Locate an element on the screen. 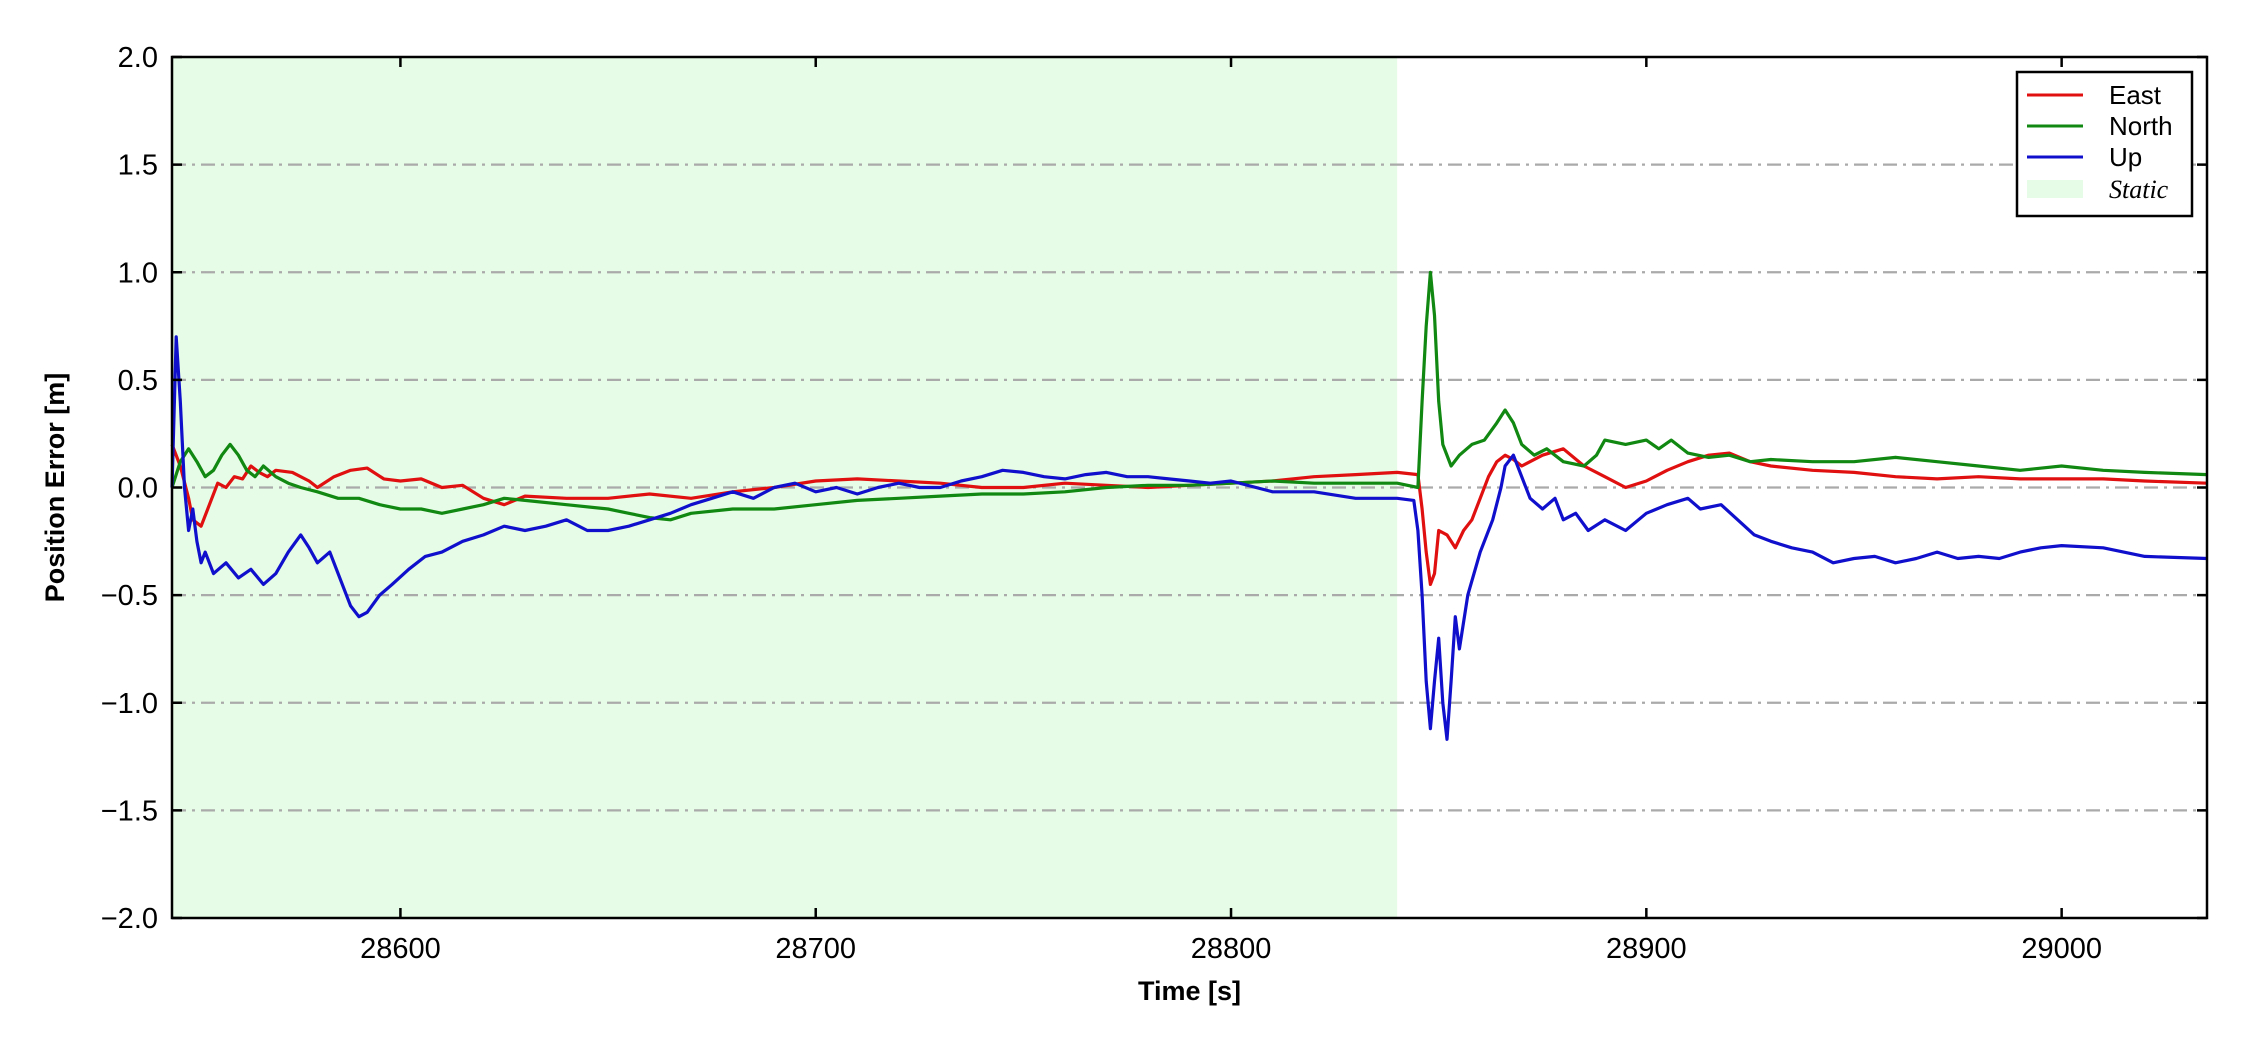 The width and height of the screenshot is (2250, 1050). x-axis-label: Time [s] is located at coordinates (1189, 991).